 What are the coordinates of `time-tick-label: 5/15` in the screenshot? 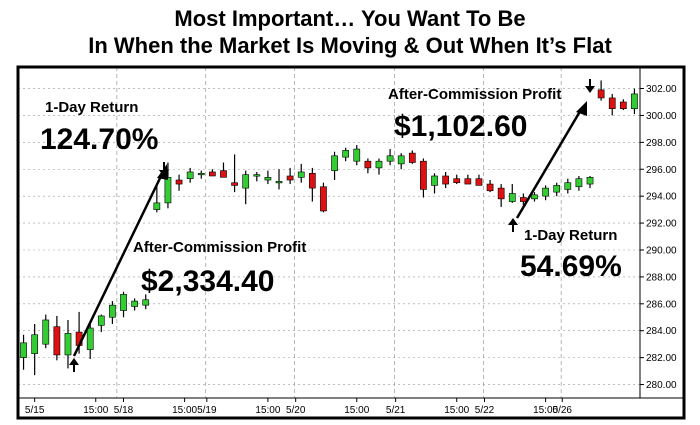 It's located at (35, 410).